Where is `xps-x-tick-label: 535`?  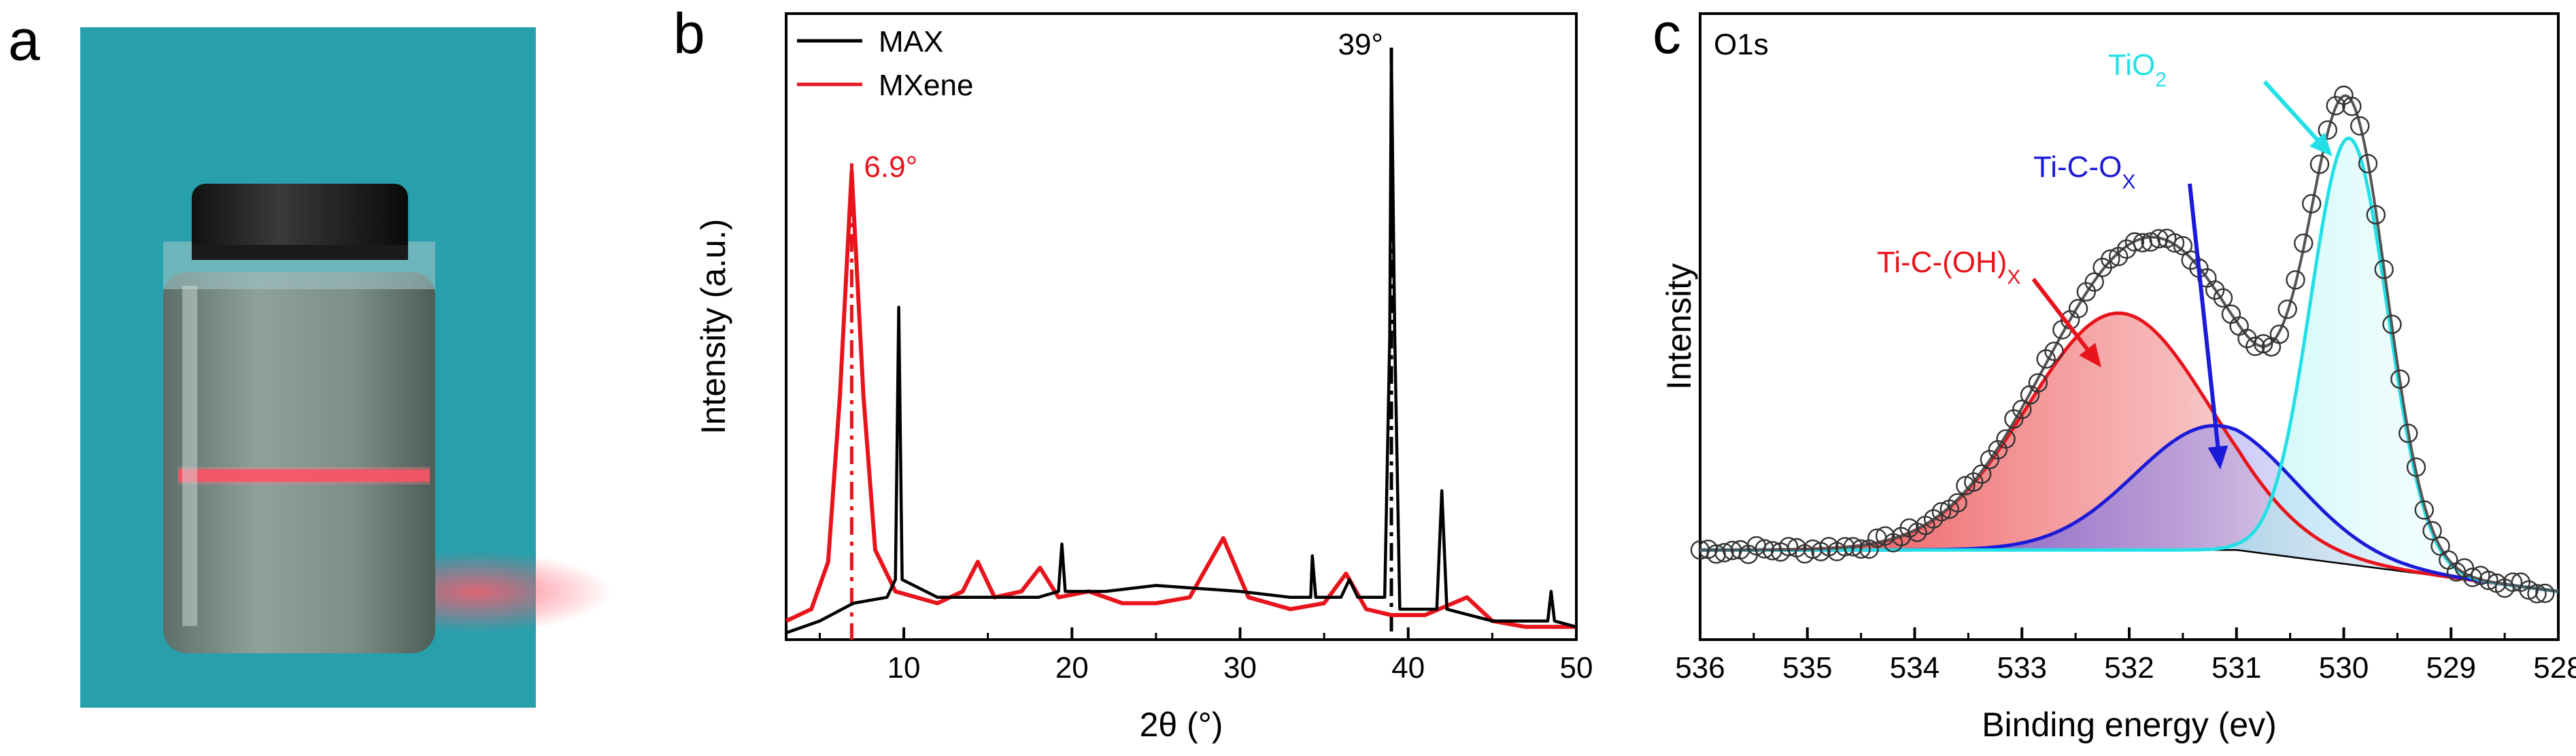
xps-x-tick-label: 535 is located at coordinates (1807, 668).